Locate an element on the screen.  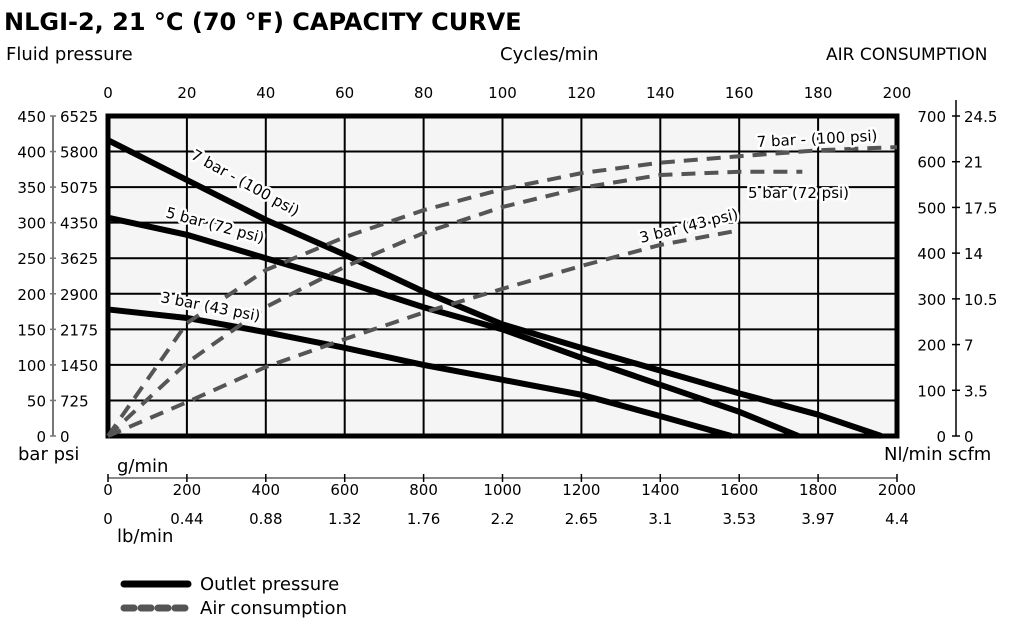
right-tick-scfm: 7 is located at coordinates (969, 346).